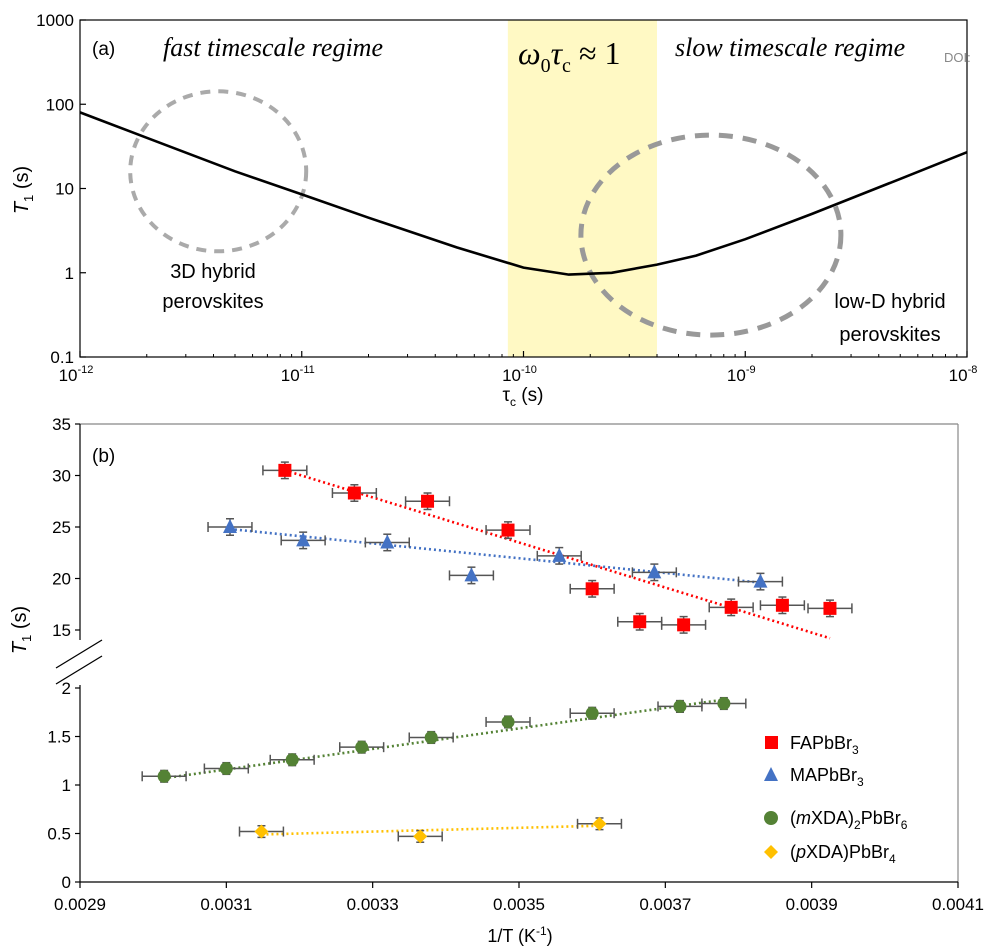 The width and height of the screenshot is (988, 948). I want to click on b-ytick-label: 1, so click(66, 785).